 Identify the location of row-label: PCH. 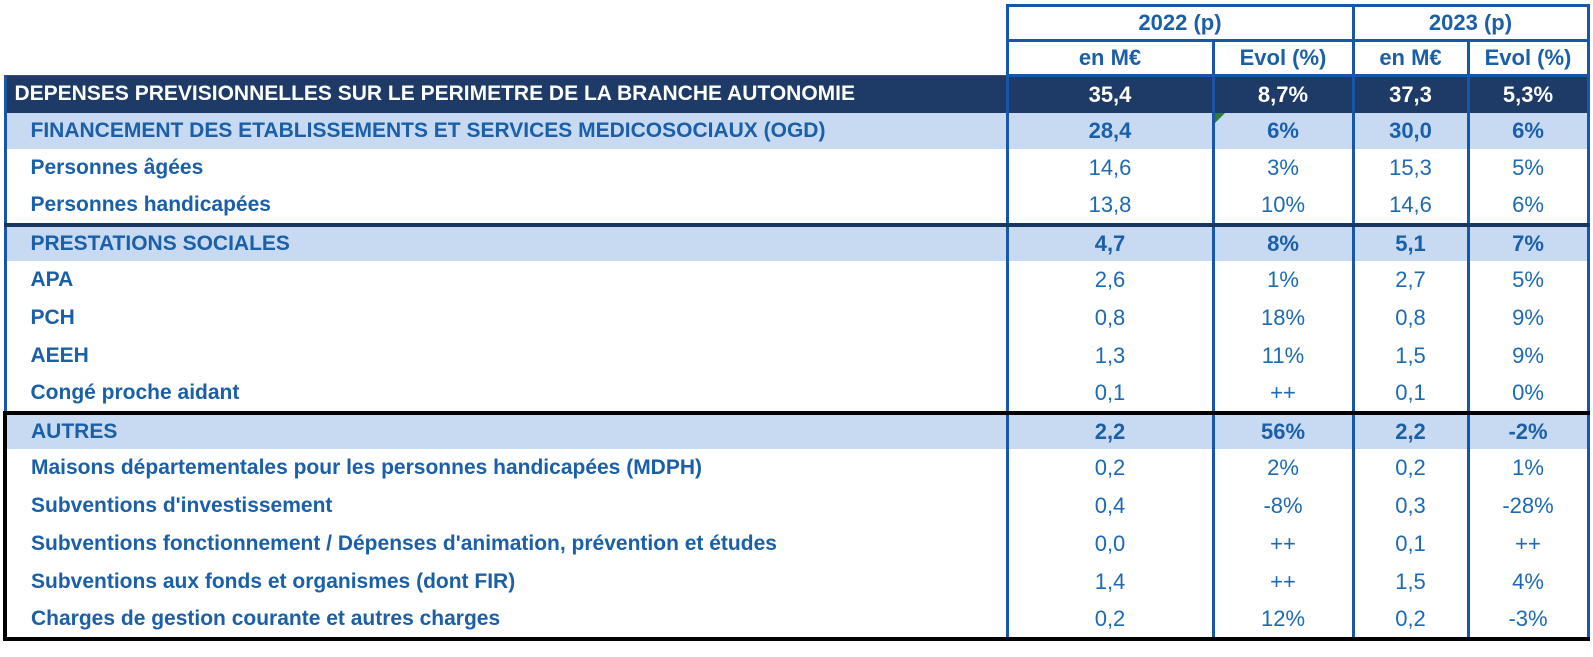
(505, 317).